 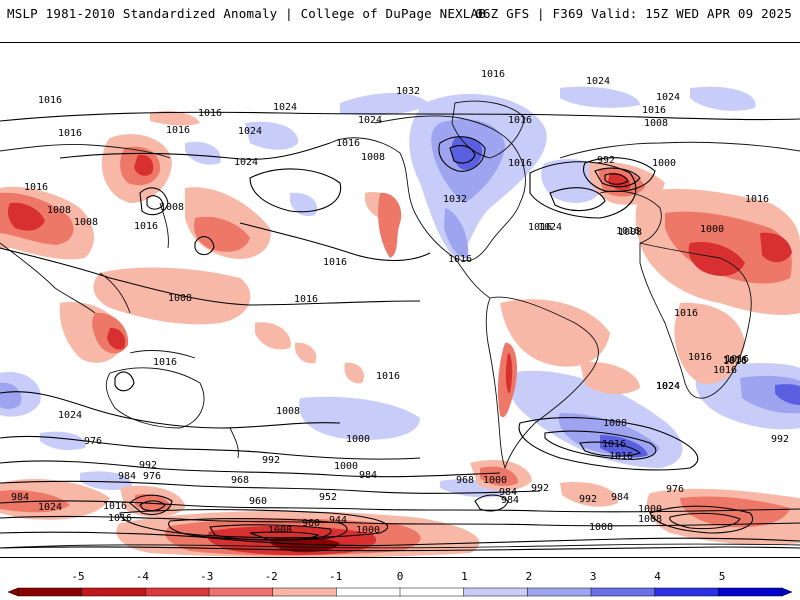 What do you see at coordinates (335, 576) in the screenshot?
I see `colorbar-tick-label: -1` at bounding box center [335, 576].